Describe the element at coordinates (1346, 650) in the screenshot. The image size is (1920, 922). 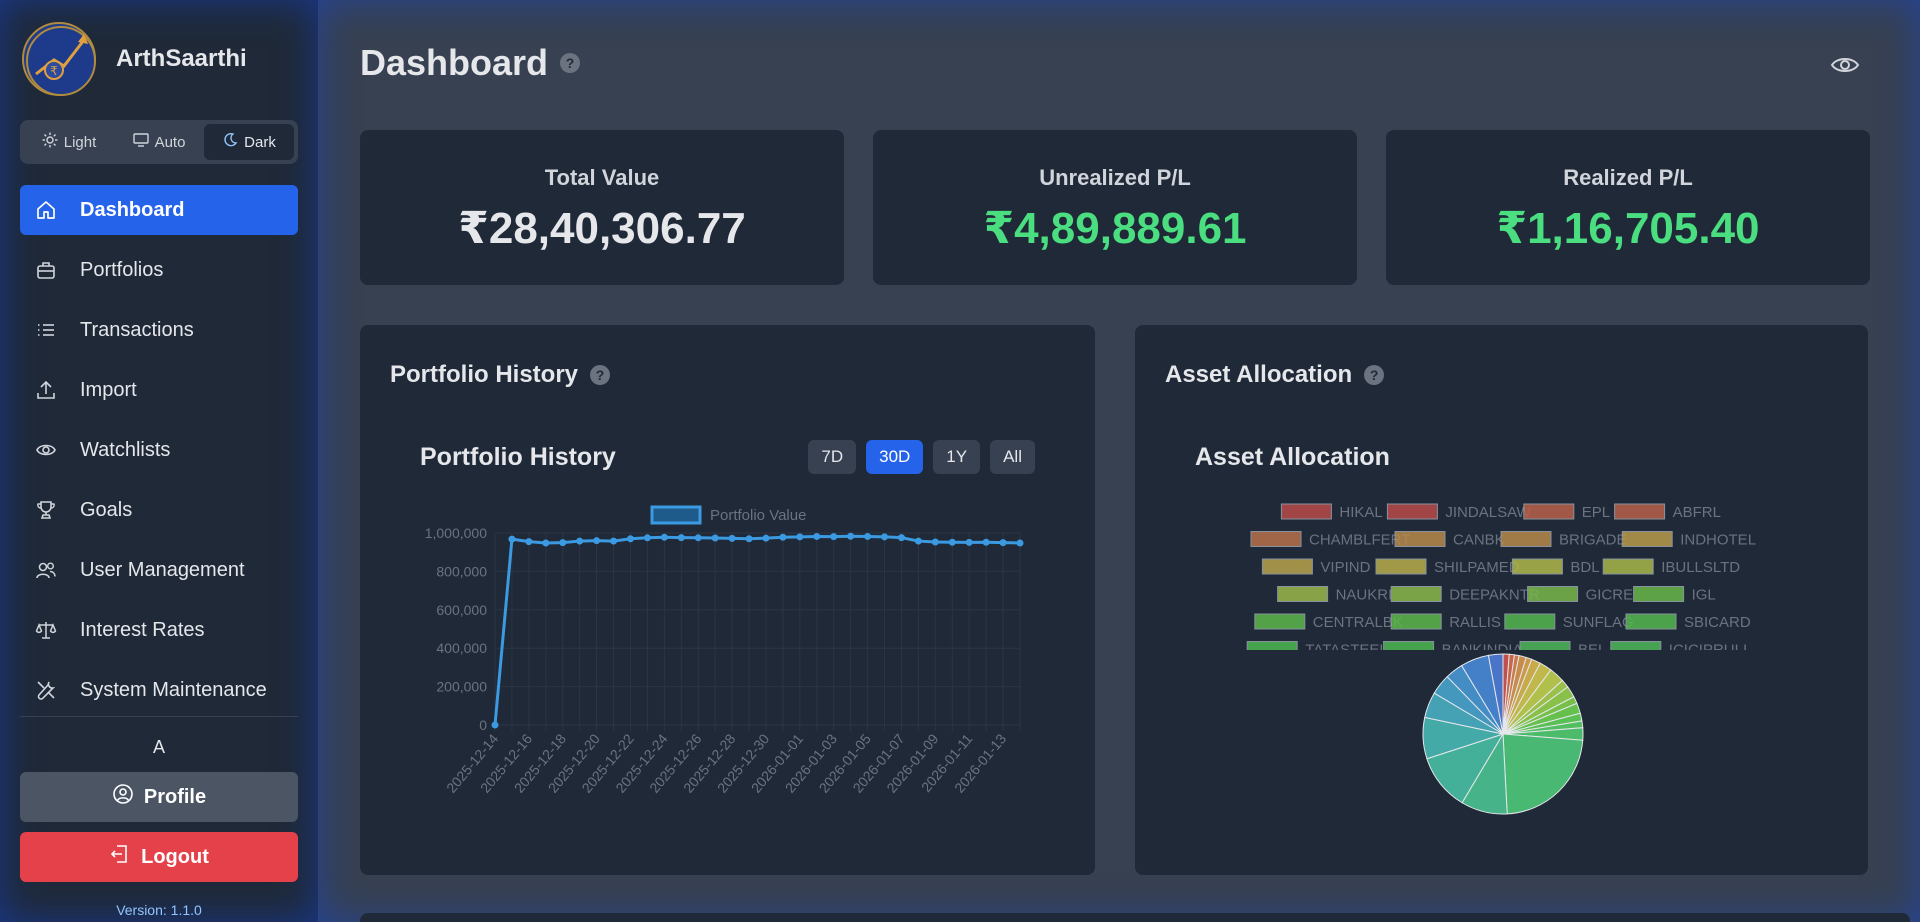
I see `legend-label: TATASTEEL` at that location.